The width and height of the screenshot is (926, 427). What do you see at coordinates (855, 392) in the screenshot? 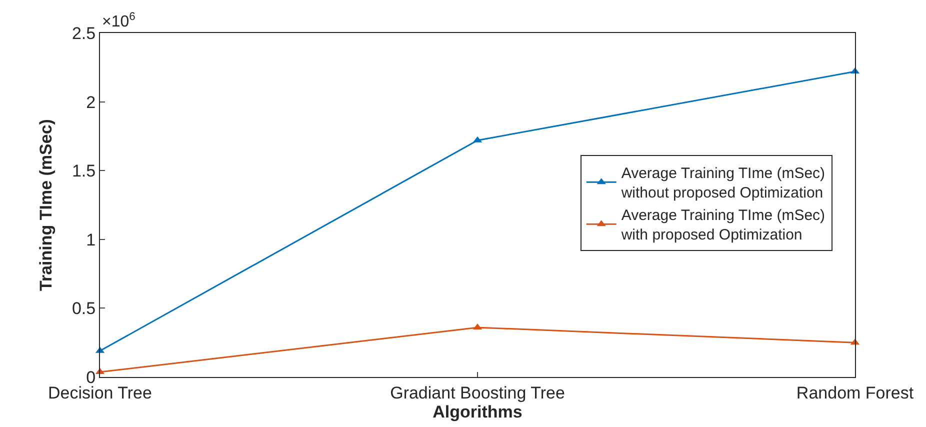
I see `x-tick-label: Random Forest` at bounding box center [855, 392].